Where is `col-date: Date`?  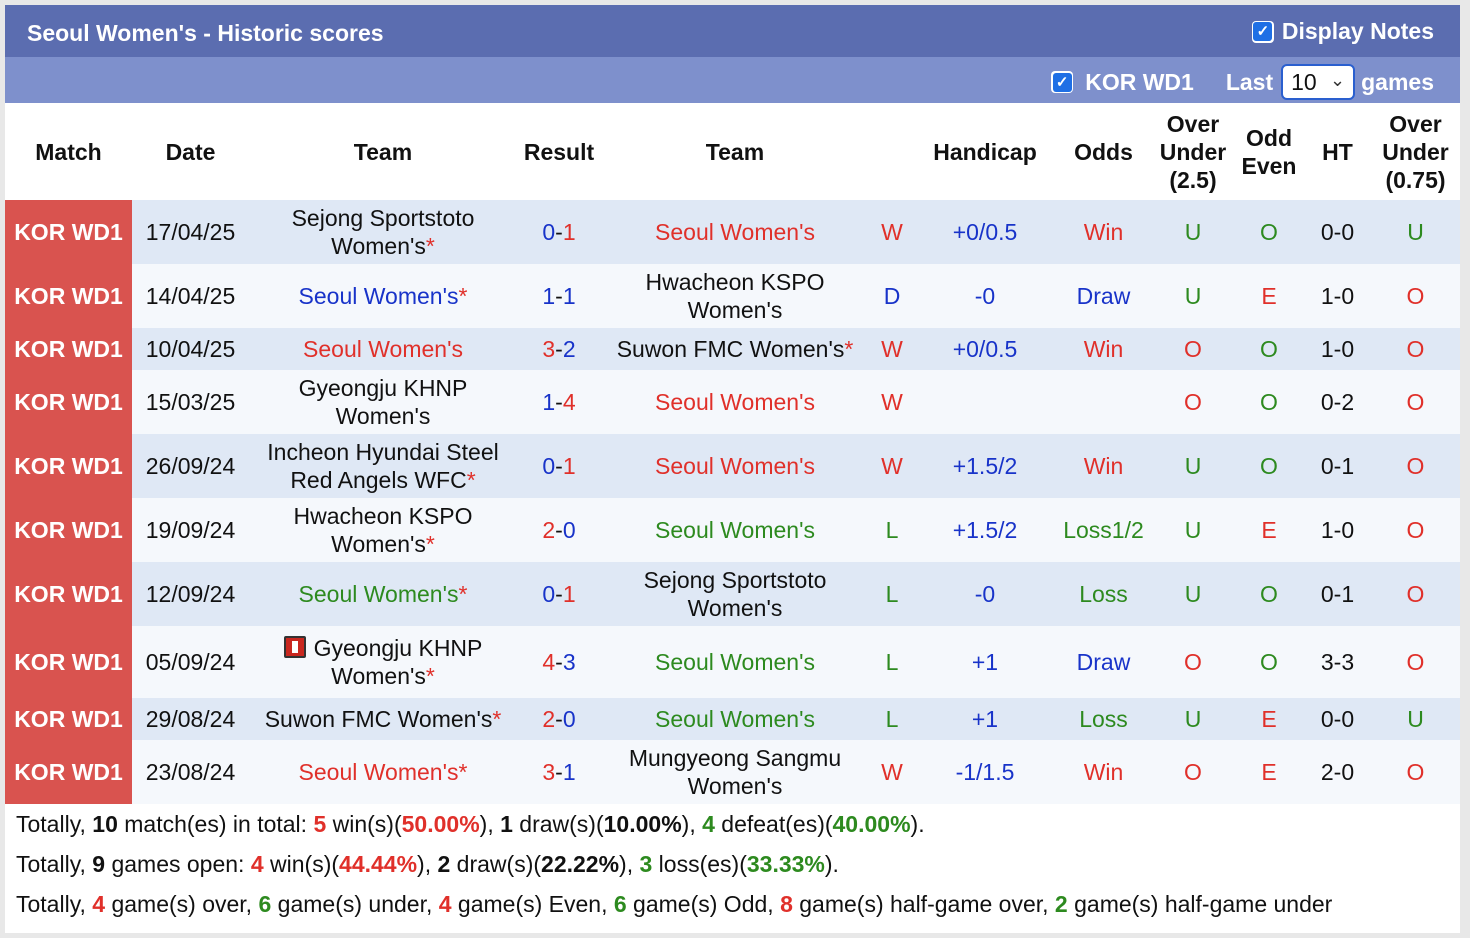 col-date: Date is located at coordinates (190, 151).